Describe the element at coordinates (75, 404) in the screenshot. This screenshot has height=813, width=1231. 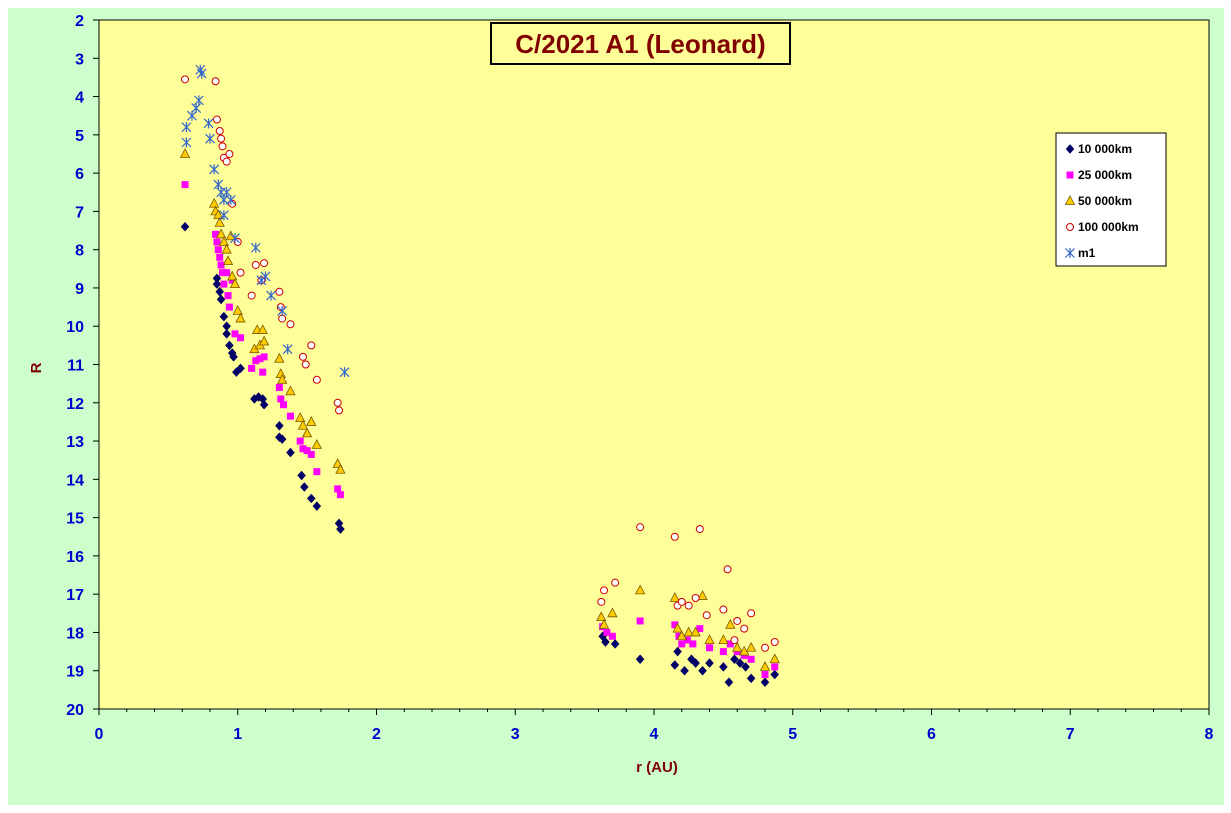
I see `y-tick-label: 12` at that location.